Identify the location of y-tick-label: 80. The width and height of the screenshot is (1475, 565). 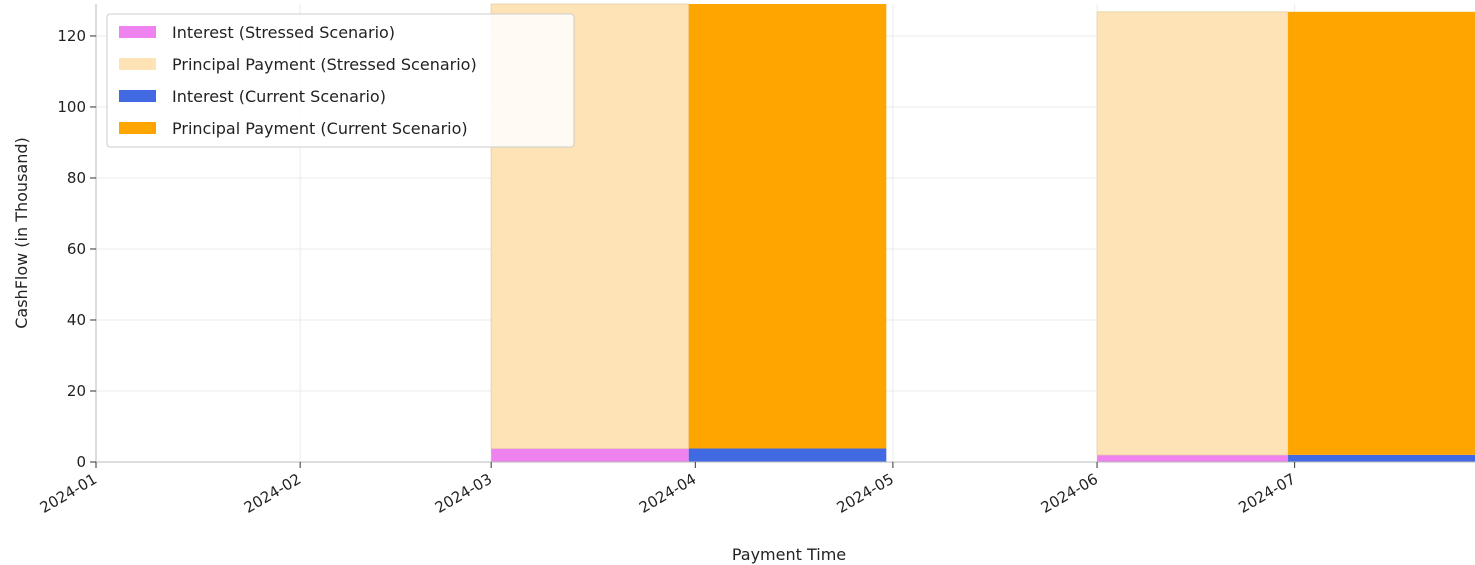
(76, 178).